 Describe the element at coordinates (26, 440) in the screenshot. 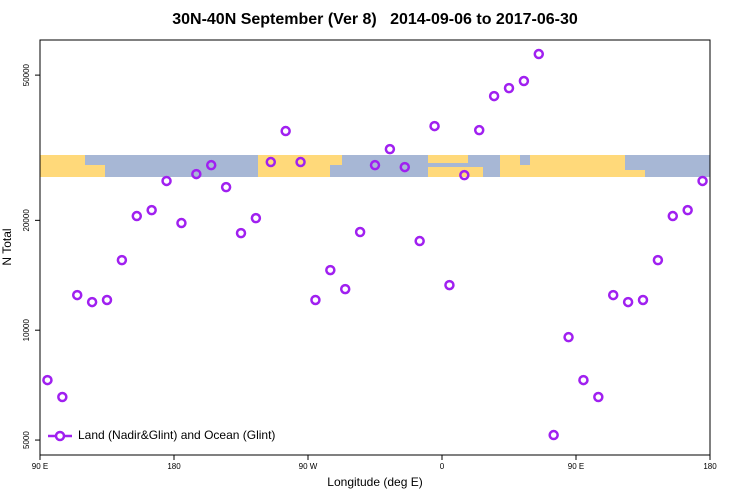

I see `y-tick-label: 5000` at that location.